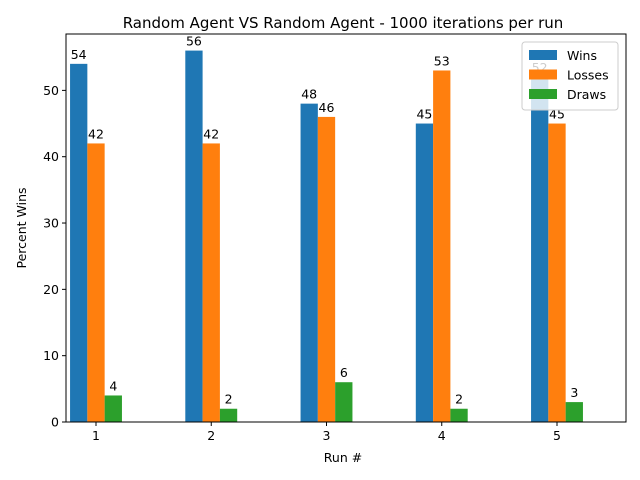  Describe the element at coordinates (442, 60) in the screenshot. I see `value-label-losses-4: 53` at that location.